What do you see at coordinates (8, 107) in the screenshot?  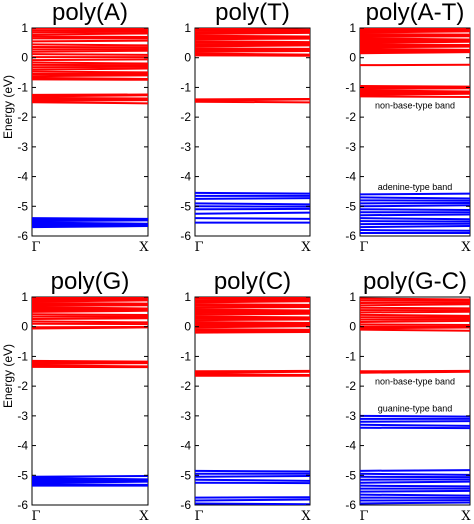 I see `y-axis-label: Energy (eV)` at bounding box center [8, 107].